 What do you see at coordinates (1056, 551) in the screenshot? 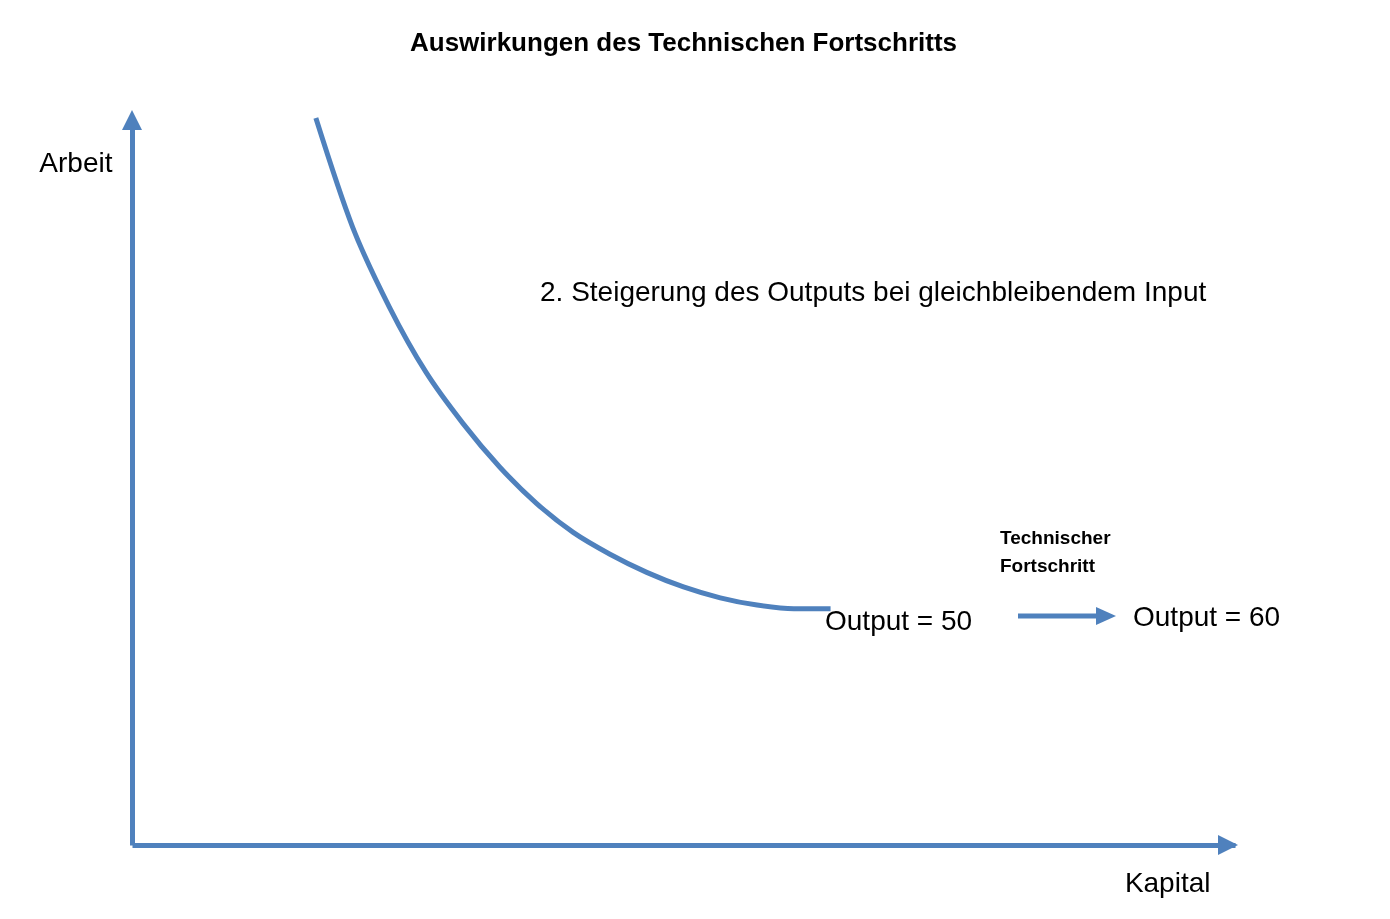
I see `annotation: Technischer Fortschritt` at bounding box center [1056, 551].